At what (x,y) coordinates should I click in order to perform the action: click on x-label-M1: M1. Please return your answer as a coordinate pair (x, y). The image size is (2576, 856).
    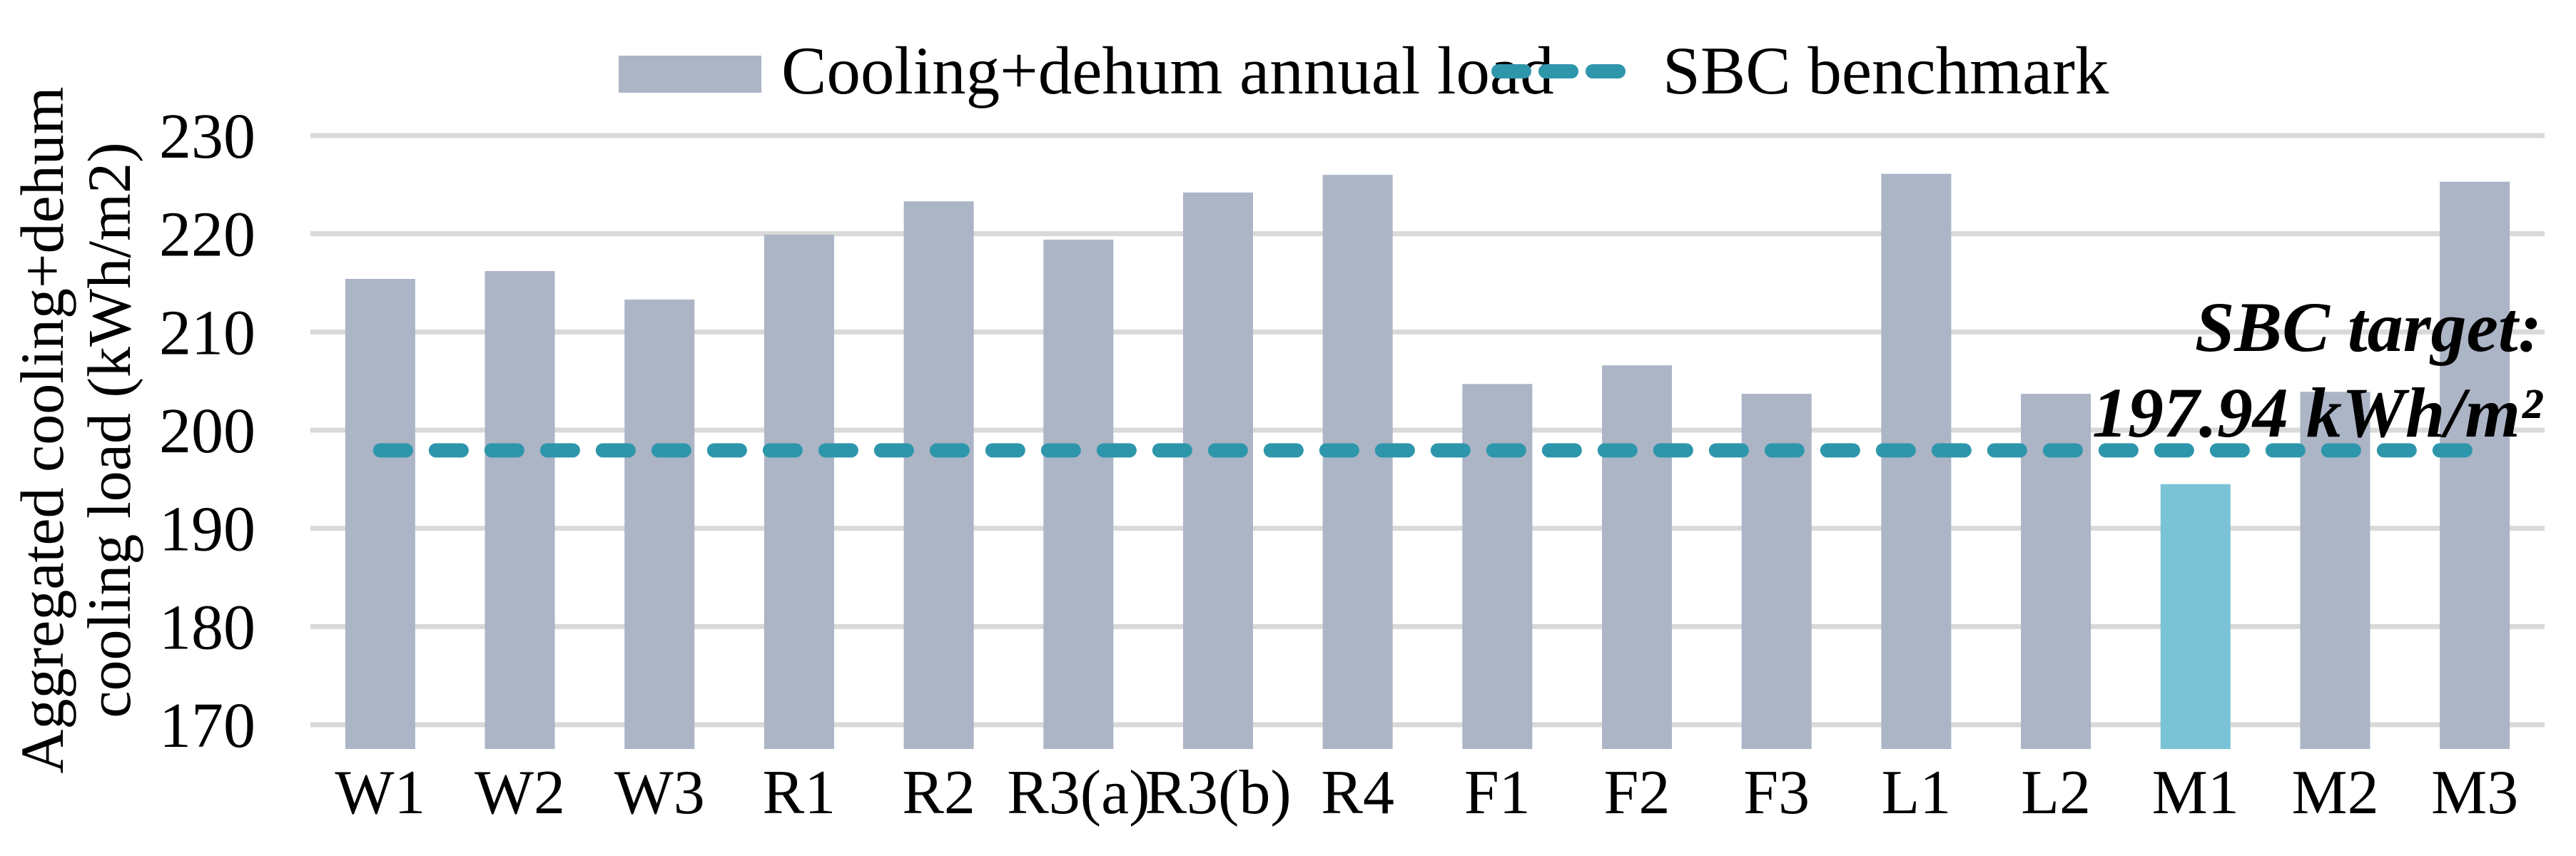
    Looking at the image, I should click on (2195, 792).